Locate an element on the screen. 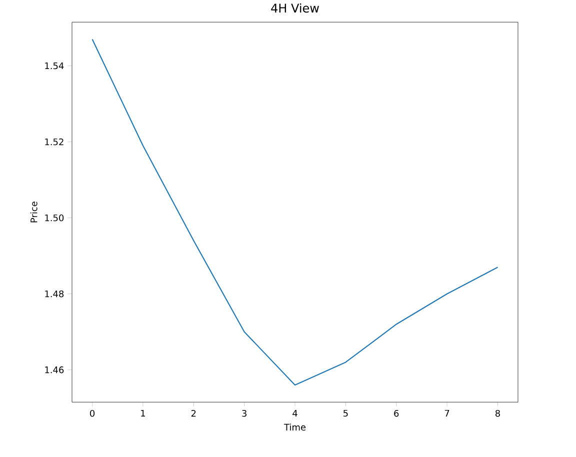 The width and height of the screenshot is (576, 457). y-tick-label: 1.54 is located at coordinates (54, 66).